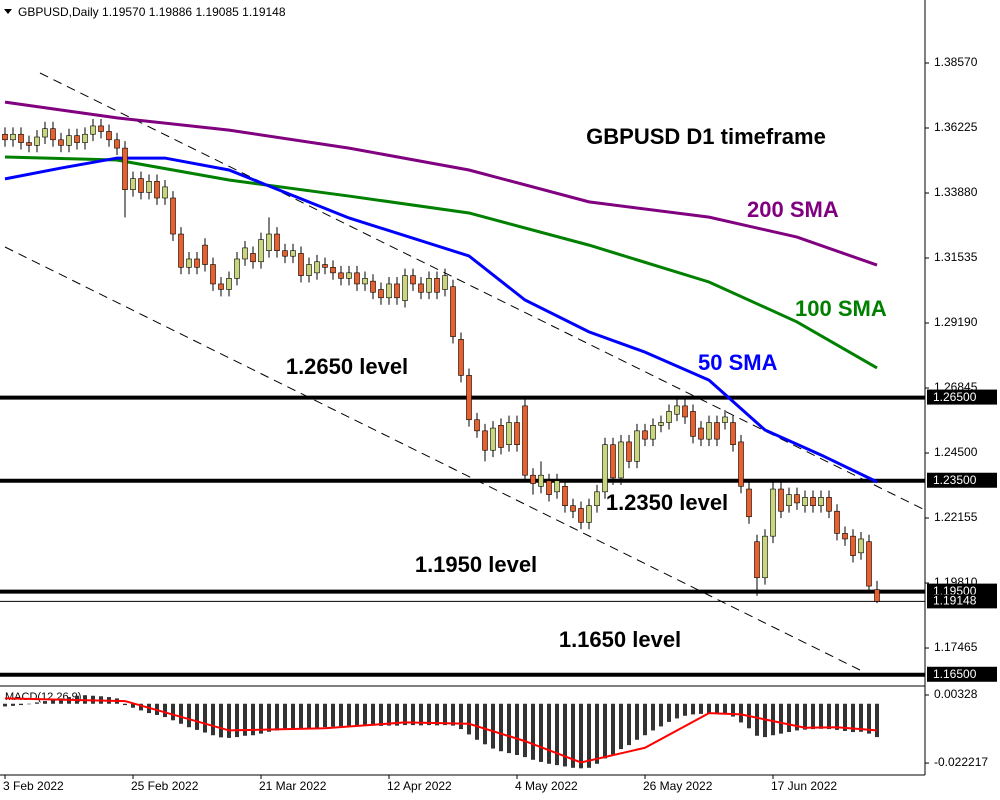 The width and height of the screenshot is (1000, 800). What do you see at coordinates (956, 647) in the screenshot?
I see `y-tick-label: 1.17465` at bounding box center [956, 647].